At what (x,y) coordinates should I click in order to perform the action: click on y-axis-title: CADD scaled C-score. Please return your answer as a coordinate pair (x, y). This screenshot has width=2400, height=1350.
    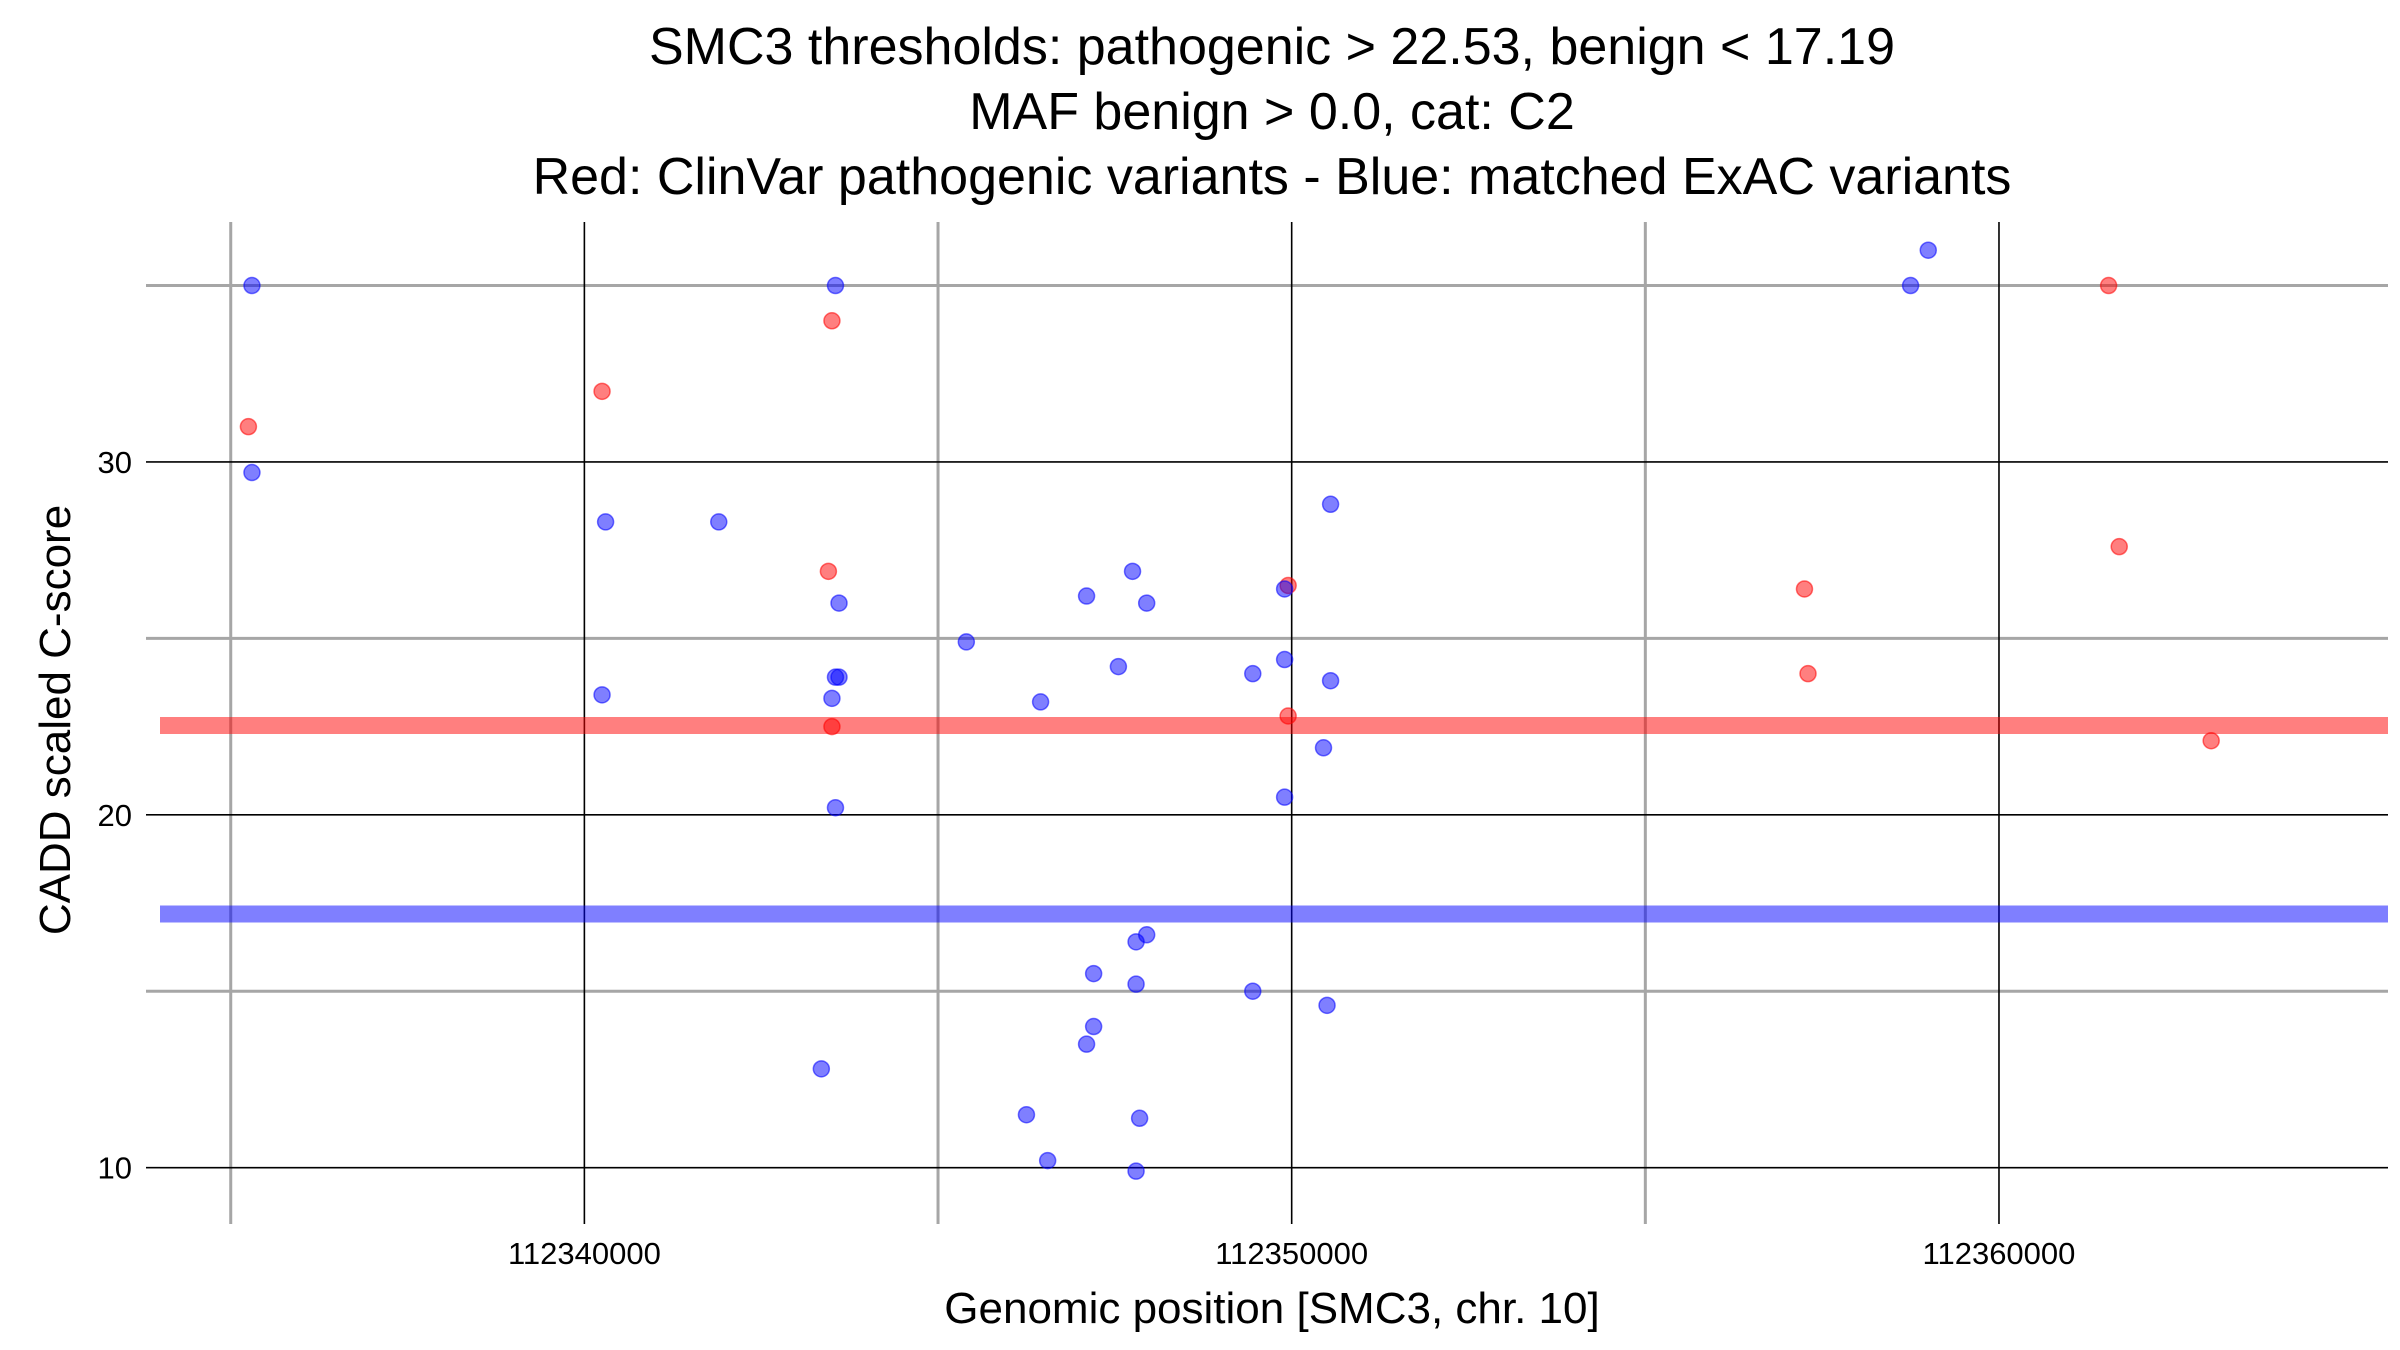
    Looking at the image, I should click on (55, 720).